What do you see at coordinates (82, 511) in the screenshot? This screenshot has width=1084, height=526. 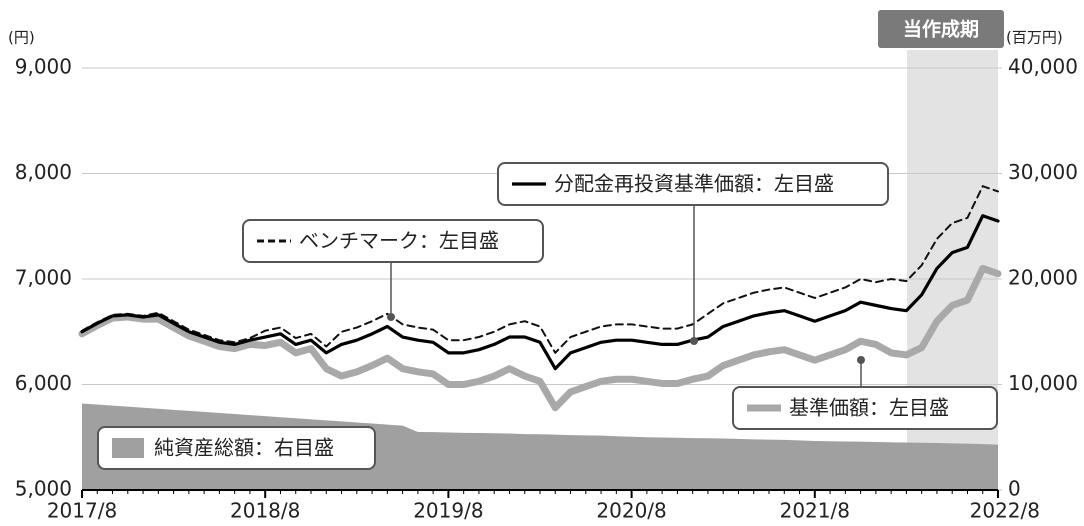 I see `x-tick-label: 2017/8` at bounding box center [82, 511].